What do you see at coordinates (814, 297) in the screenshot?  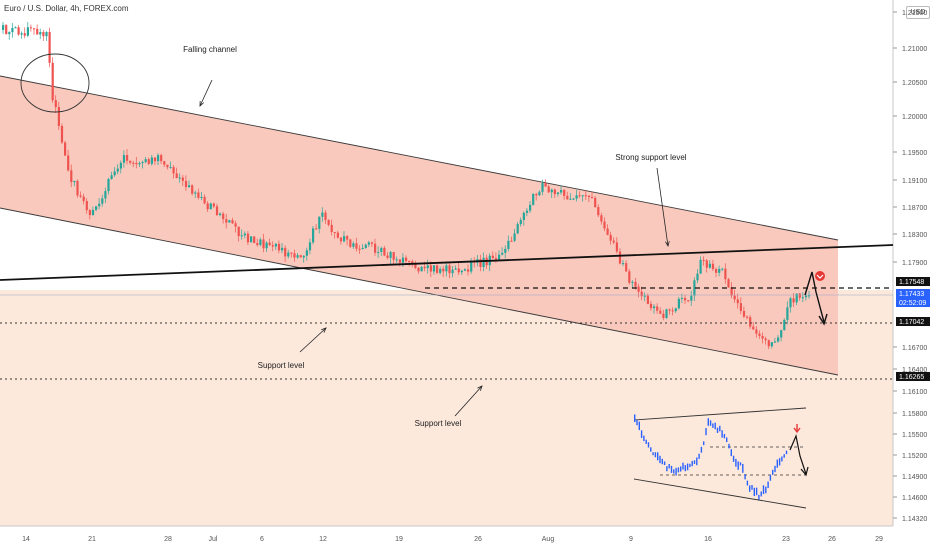 I see `forecast-path` at bounding box center [814, 297].